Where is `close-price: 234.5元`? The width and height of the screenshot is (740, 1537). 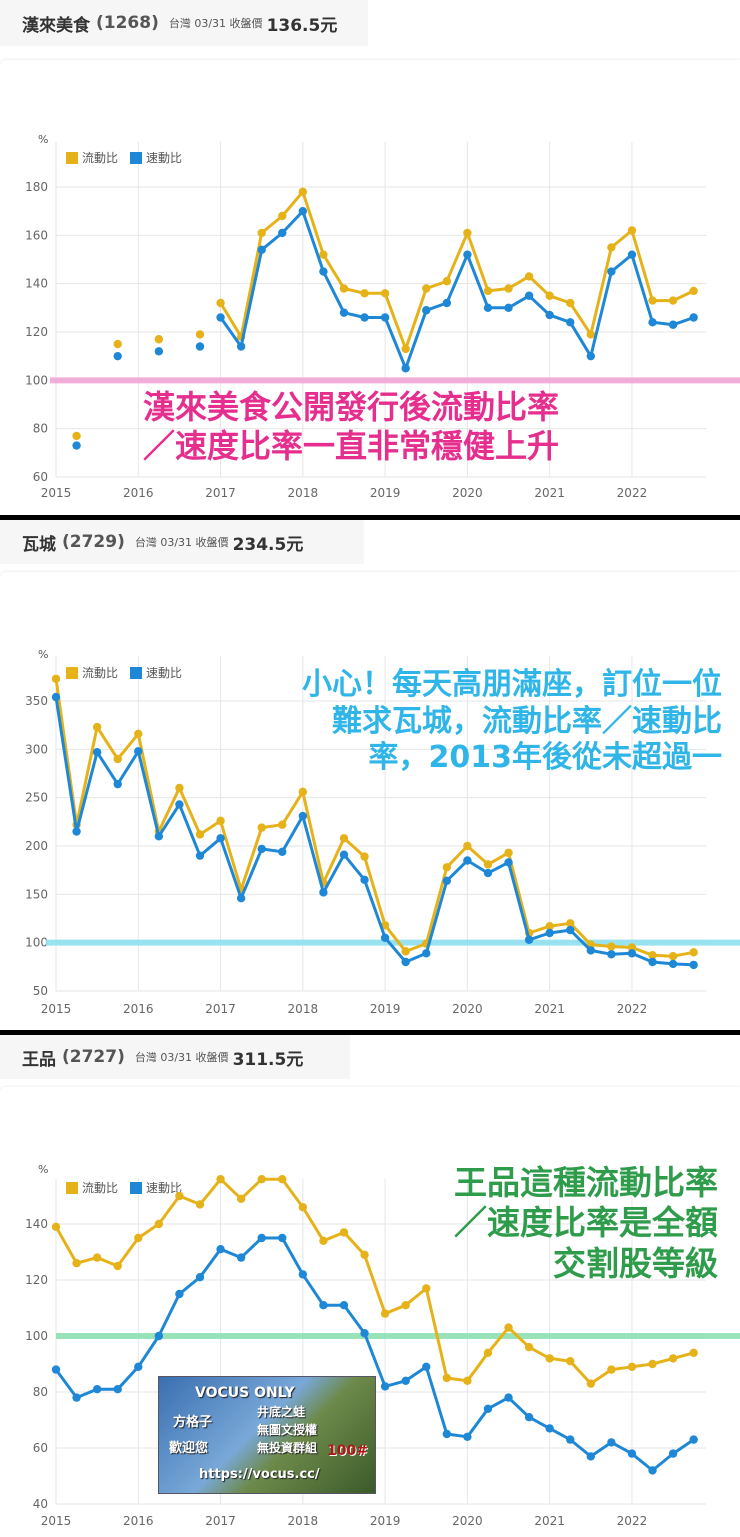 close-price: 234.5元 is located at coordinates (268, 544).